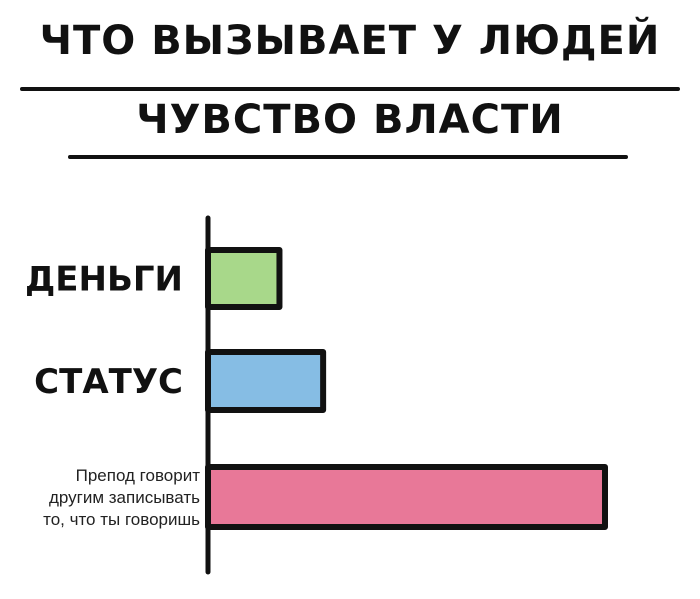 Image resolution: width=700 pixels, height=599 pixels. Describe the element at coordinates (104, 280) in the screenshot. I see `category-label-1: ДЕНЬГИ` at that location.